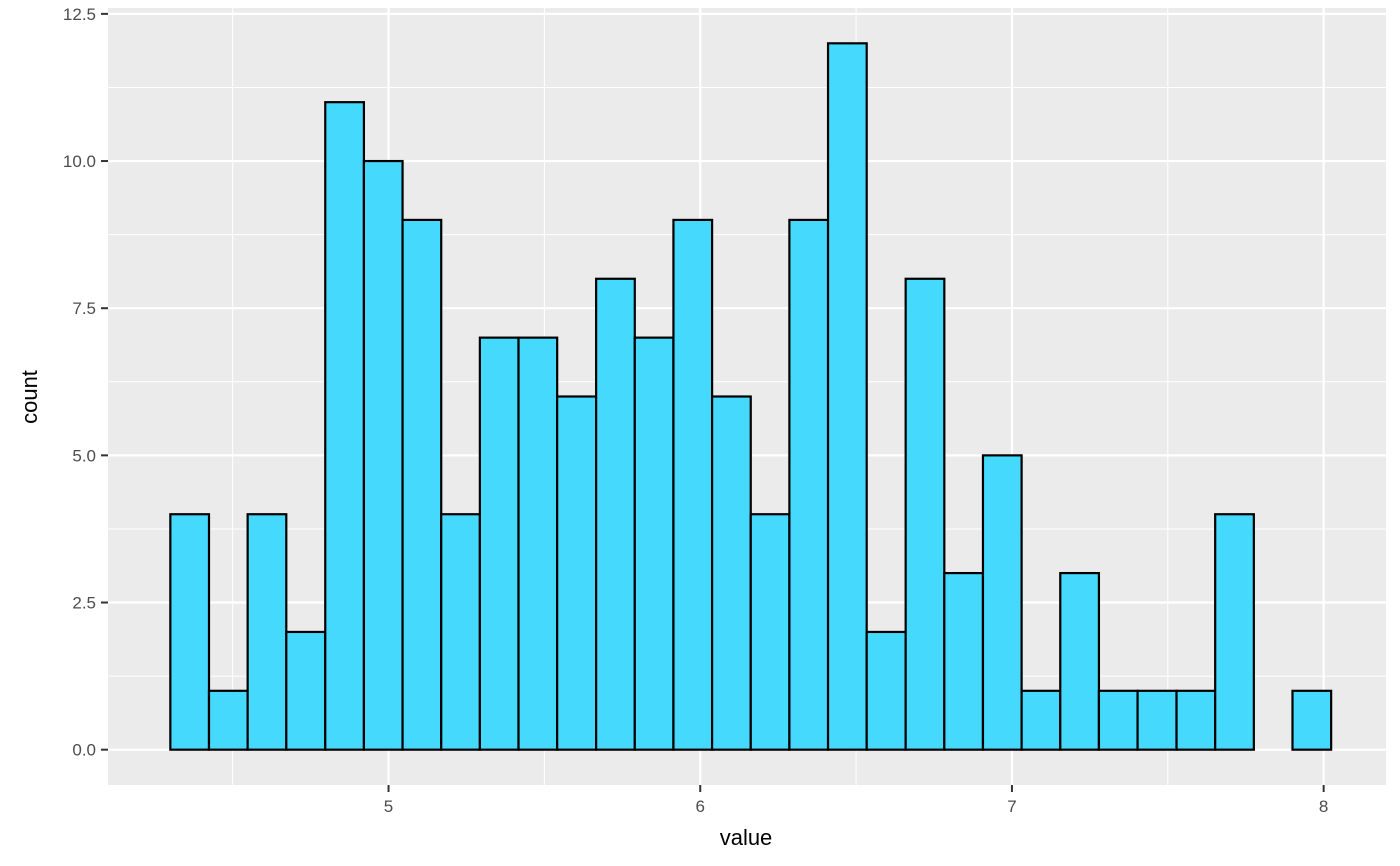 This screenshot has width=1400, height=866. I want to click on y-tick-label: 12.5, so click(79, 14).